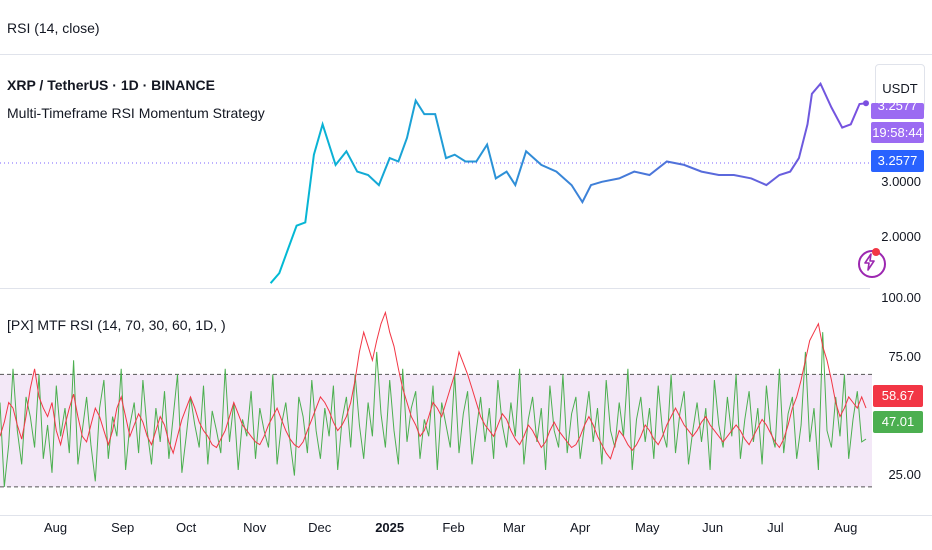 Image resolution: width=932 pixels, height=550 pixels. I want to click on rsi-legend: [PX] MTF RSI (14, 70, 30, 60, 1D, ), so click(116, 325).